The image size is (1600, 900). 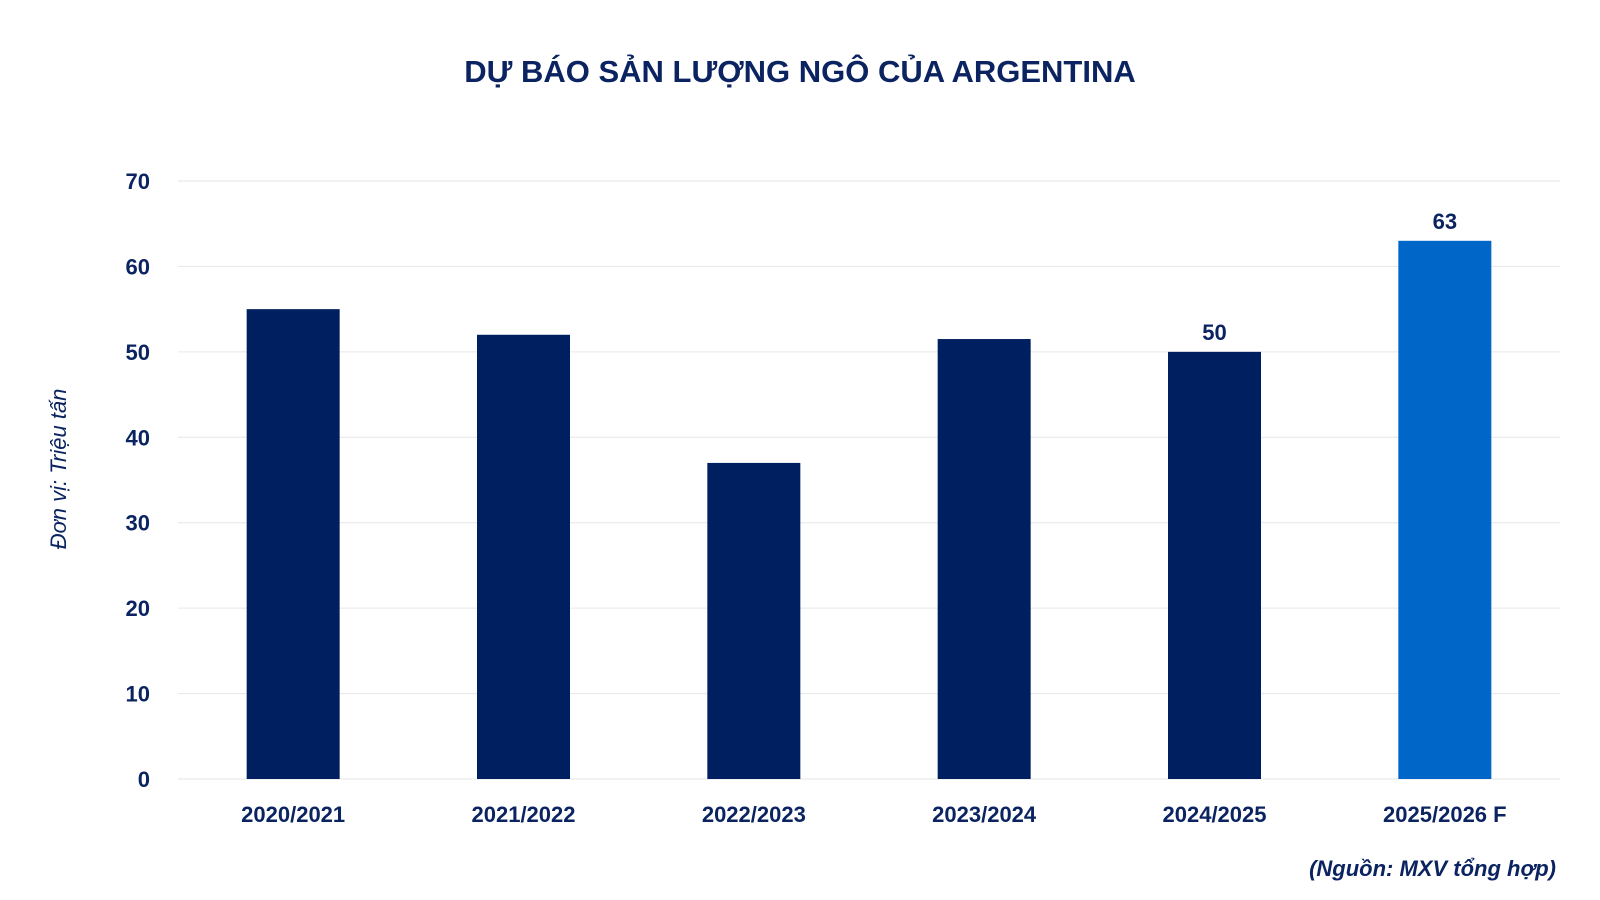 I want to click on y-axis-label: Đơn vị: Triệu tấn, so click(x=58, y=469).